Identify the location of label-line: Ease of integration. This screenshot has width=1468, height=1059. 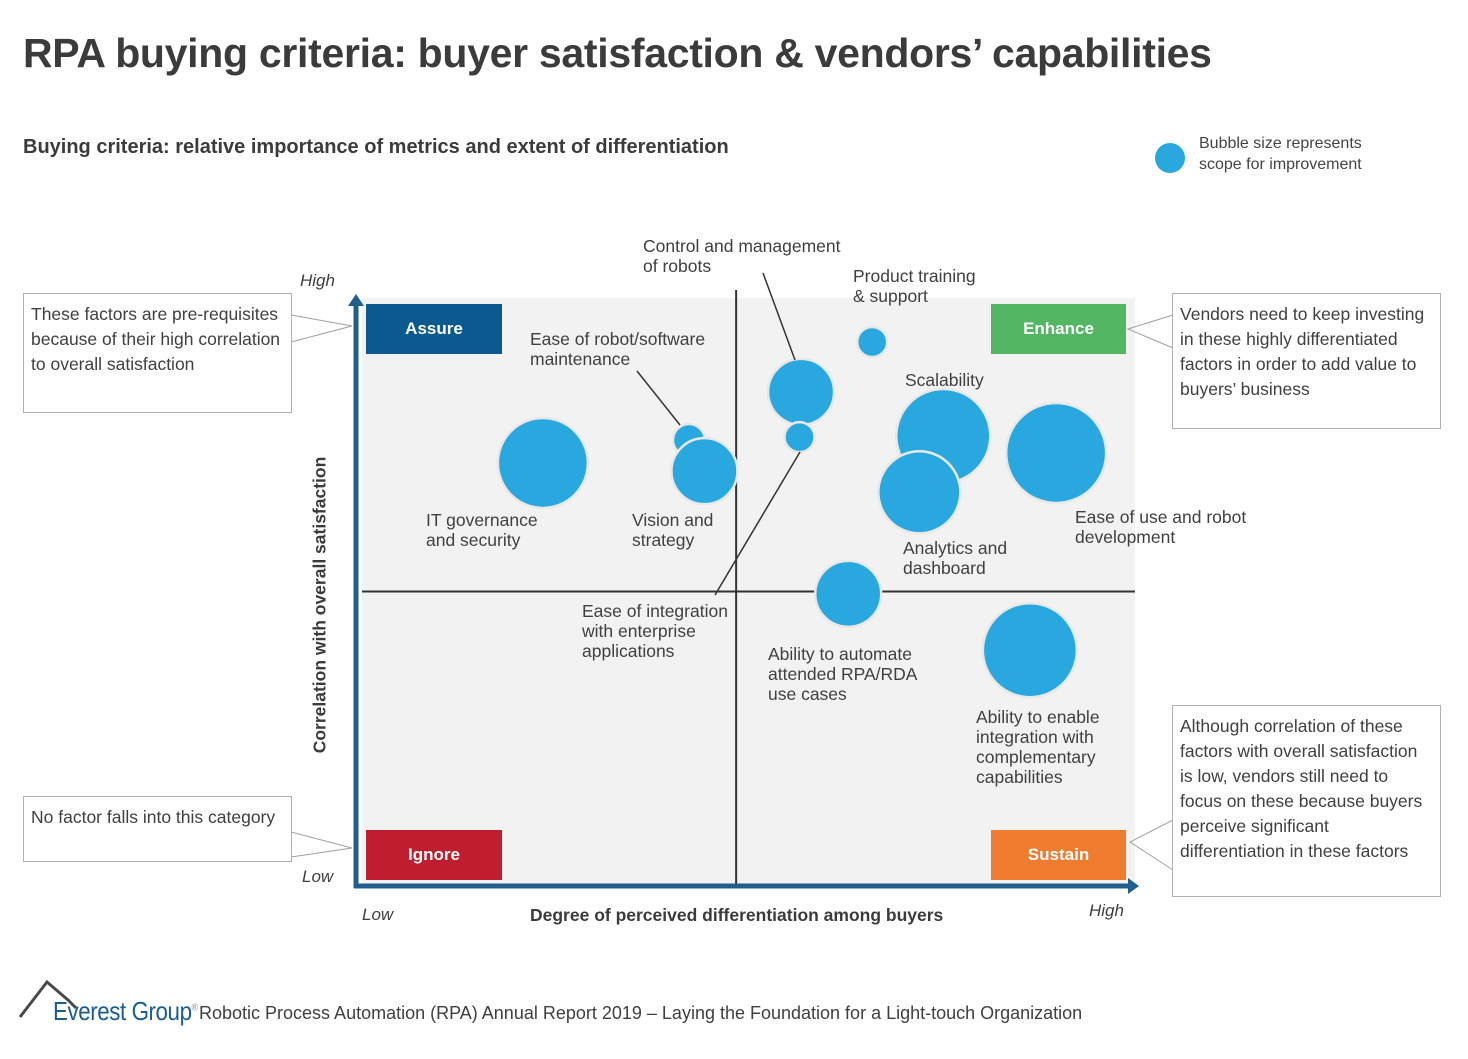
(655, 611).